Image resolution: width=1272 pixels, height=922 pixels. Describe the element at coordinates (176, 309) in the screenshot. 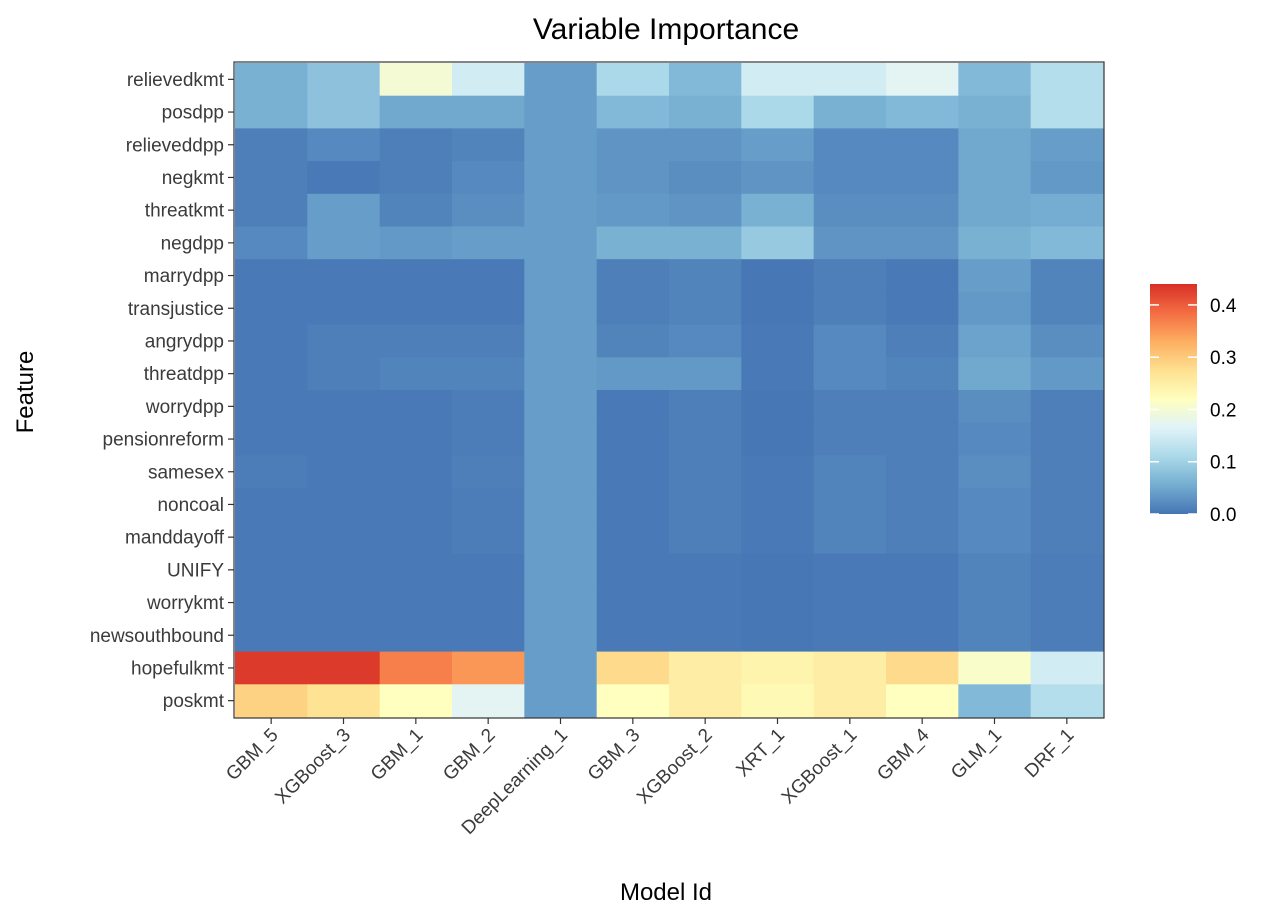

I see `y-tick-label-transjustice: transjustice` at that location.